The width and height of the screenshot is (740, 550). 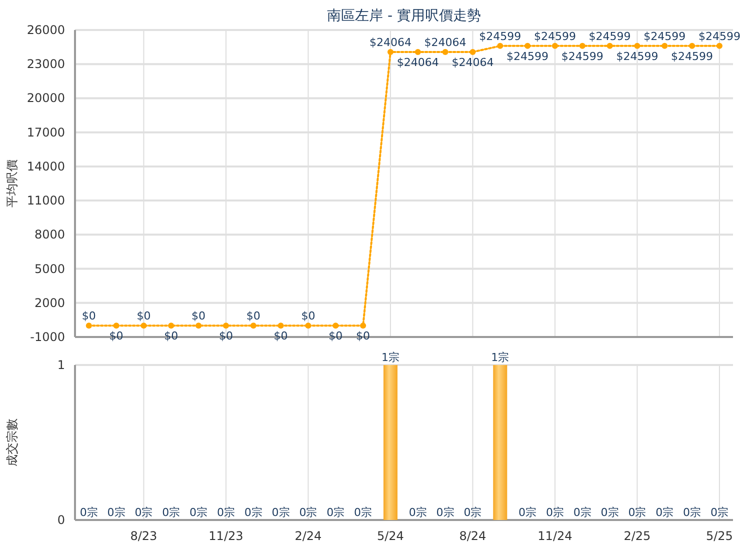 I want to click on y-tick-label: 20000, so click(x=45, y=98).